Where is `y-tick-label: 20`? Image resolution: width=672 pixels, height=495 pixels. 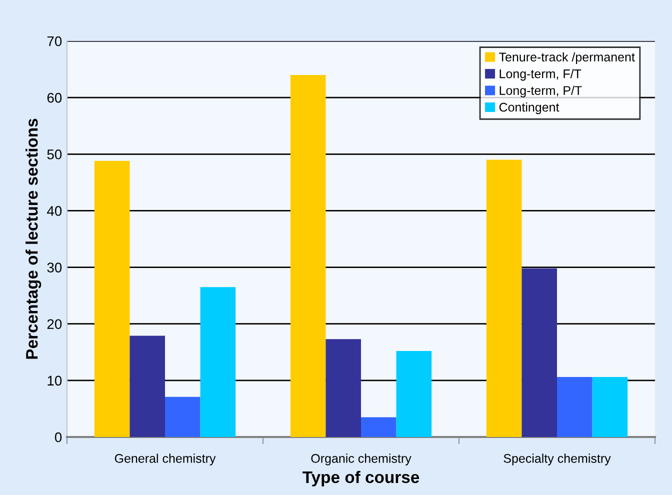
y-tick-label: 20 is located at coordinates (54, 324).